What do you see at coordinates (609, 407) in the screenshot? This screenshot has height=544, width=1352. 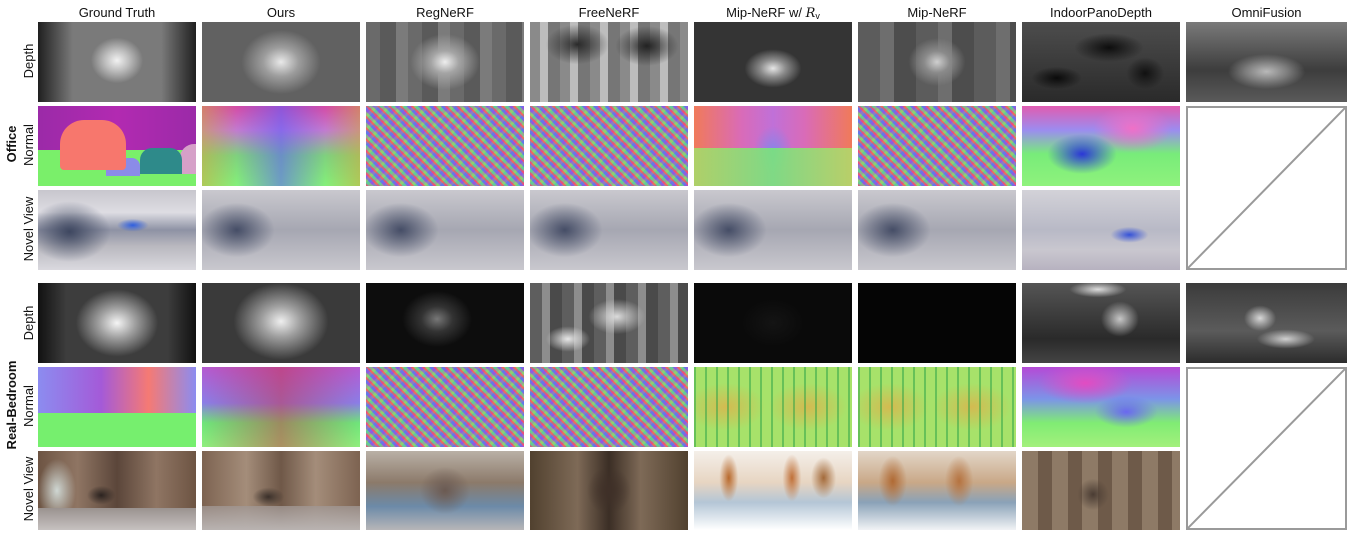 I see `bedroom-normal-freenerf` at bounding box center [609, 407].